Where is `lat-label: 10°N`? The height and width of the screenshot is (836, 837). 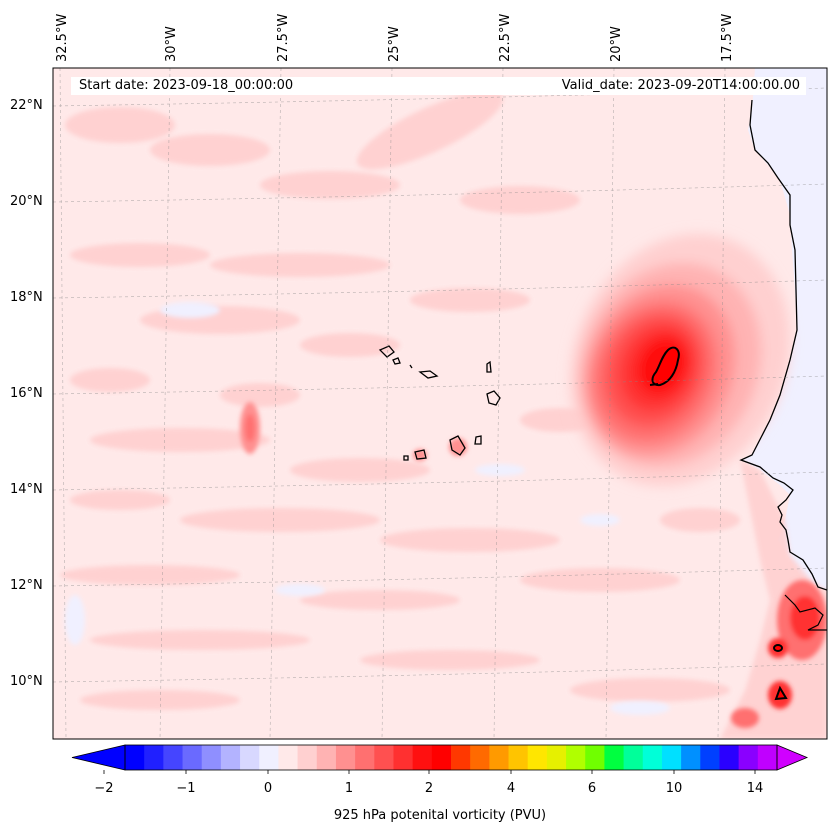
lat-label: 10°N is located at coordinates (26, 681).